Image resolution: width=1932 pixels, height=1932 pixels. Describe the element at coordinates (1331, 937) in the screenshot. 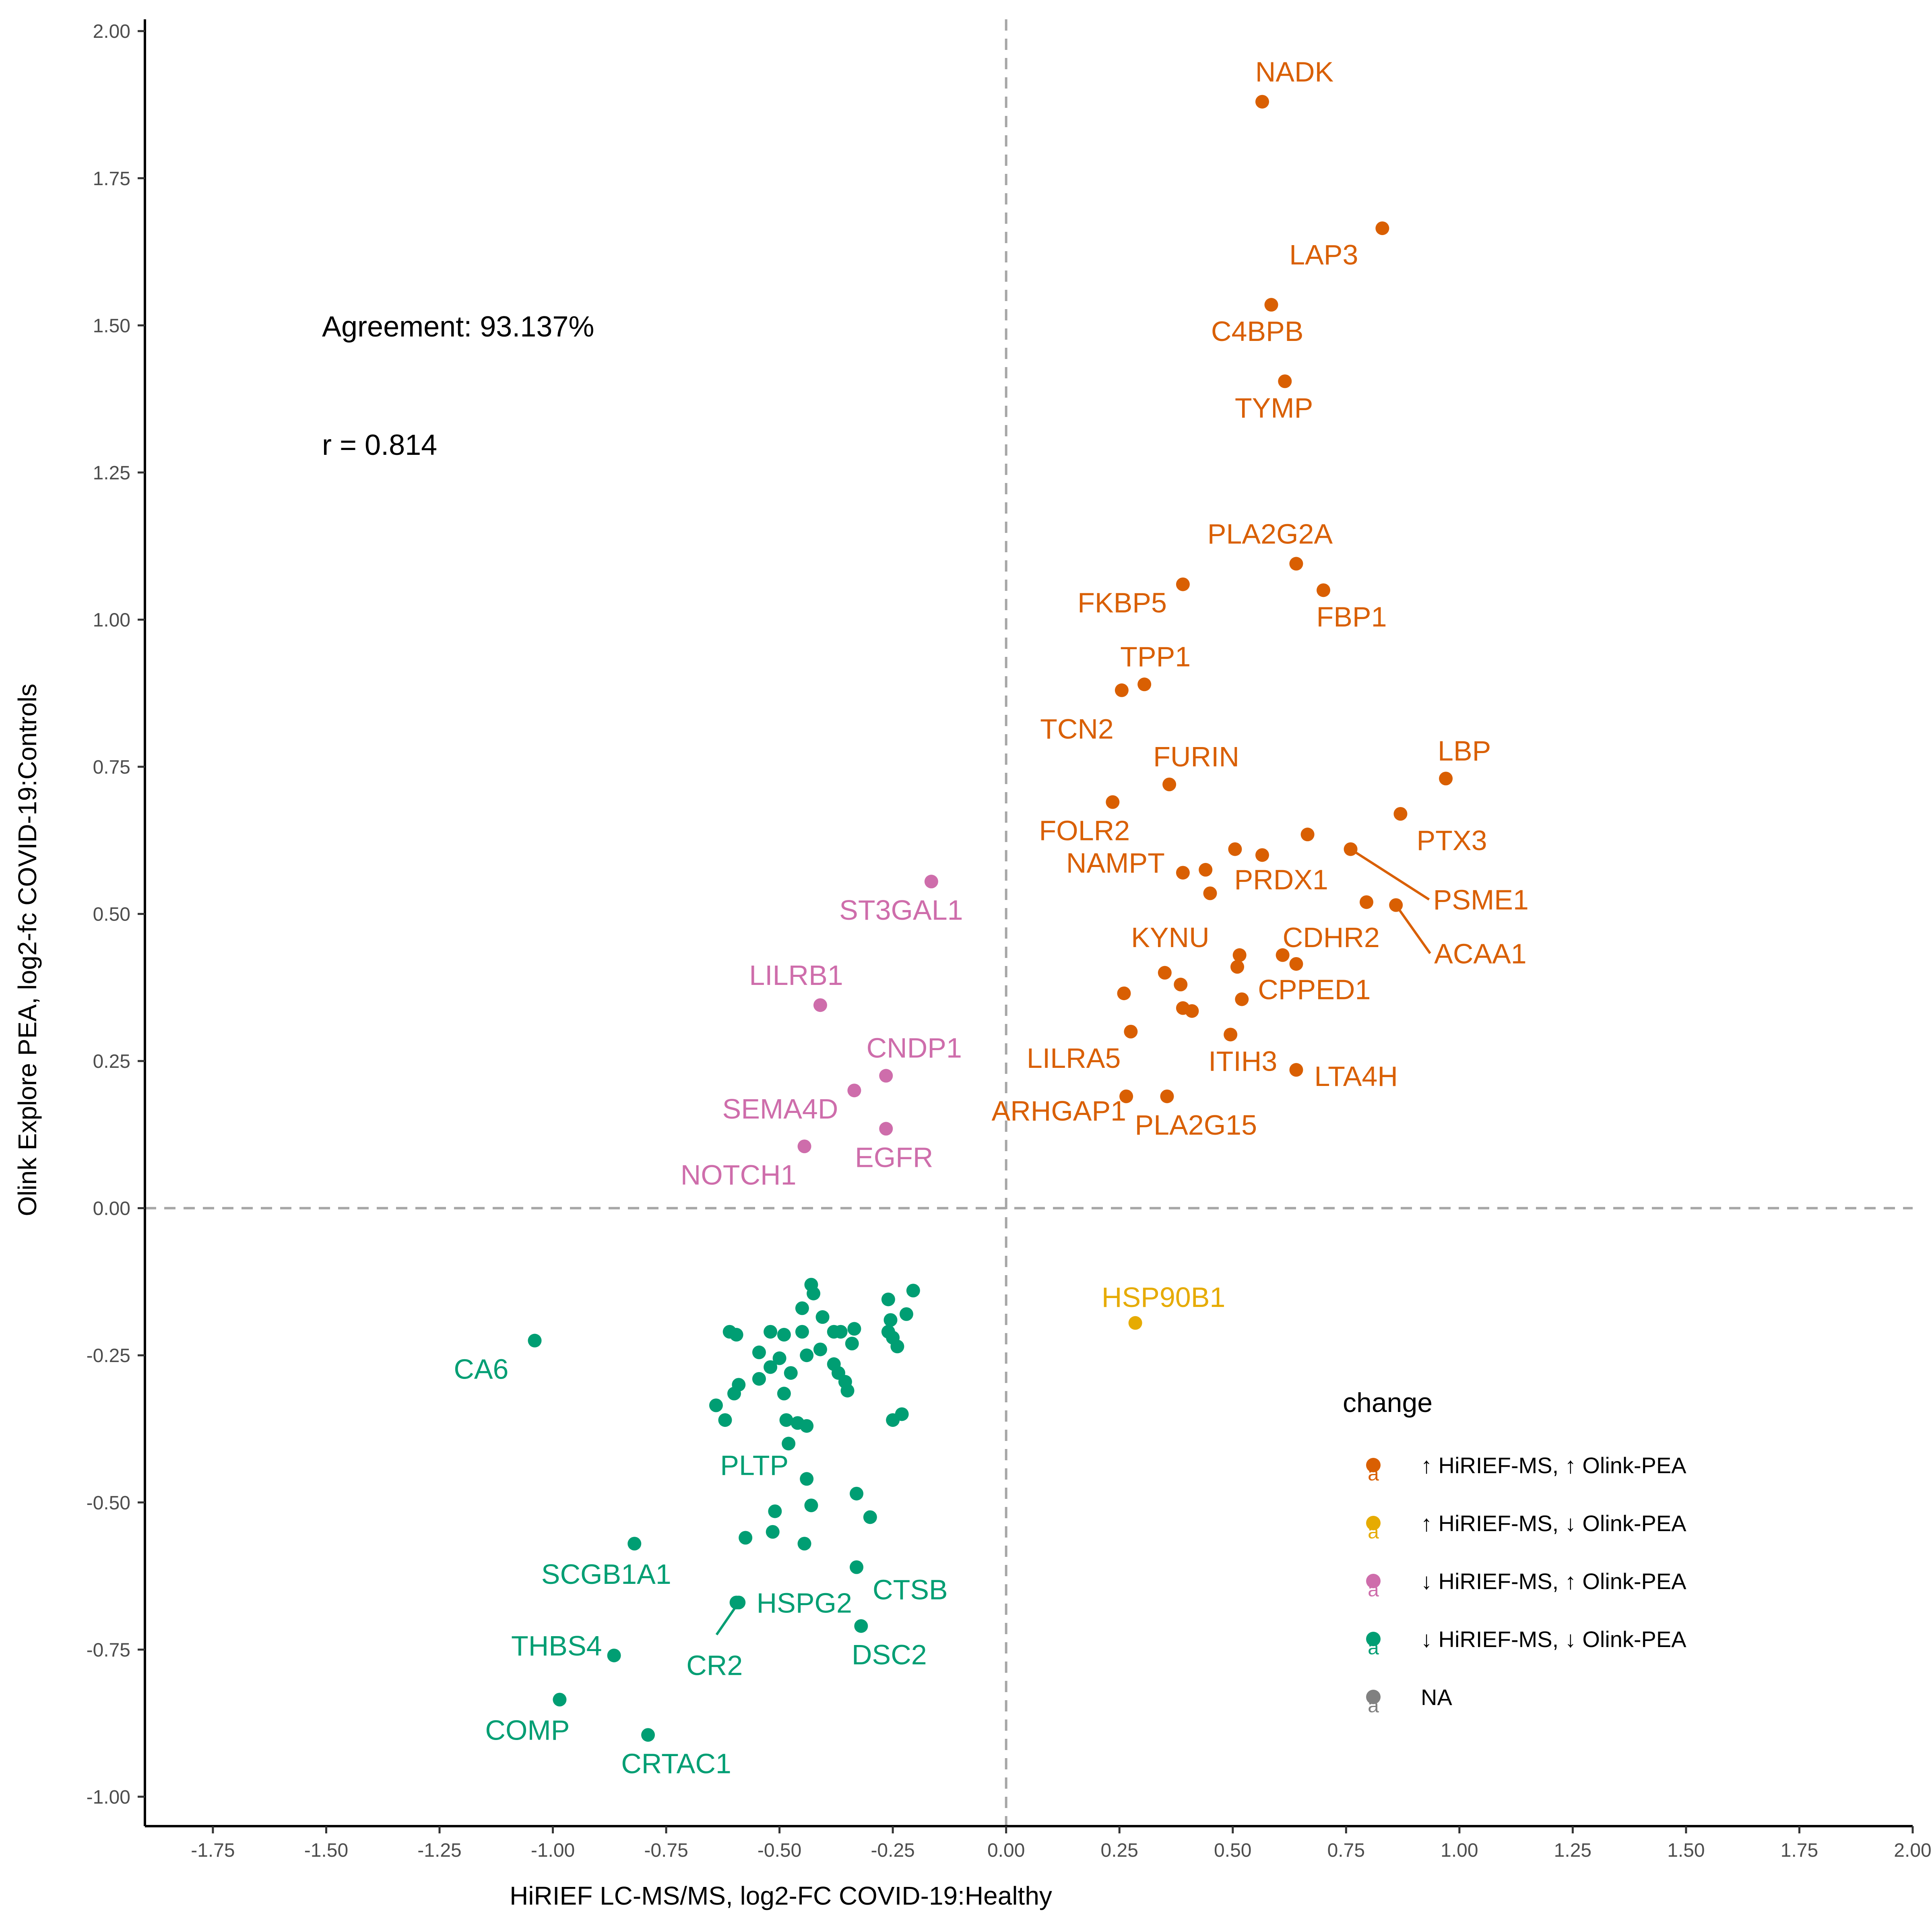

I see `point-label: CDHR2` at that location.